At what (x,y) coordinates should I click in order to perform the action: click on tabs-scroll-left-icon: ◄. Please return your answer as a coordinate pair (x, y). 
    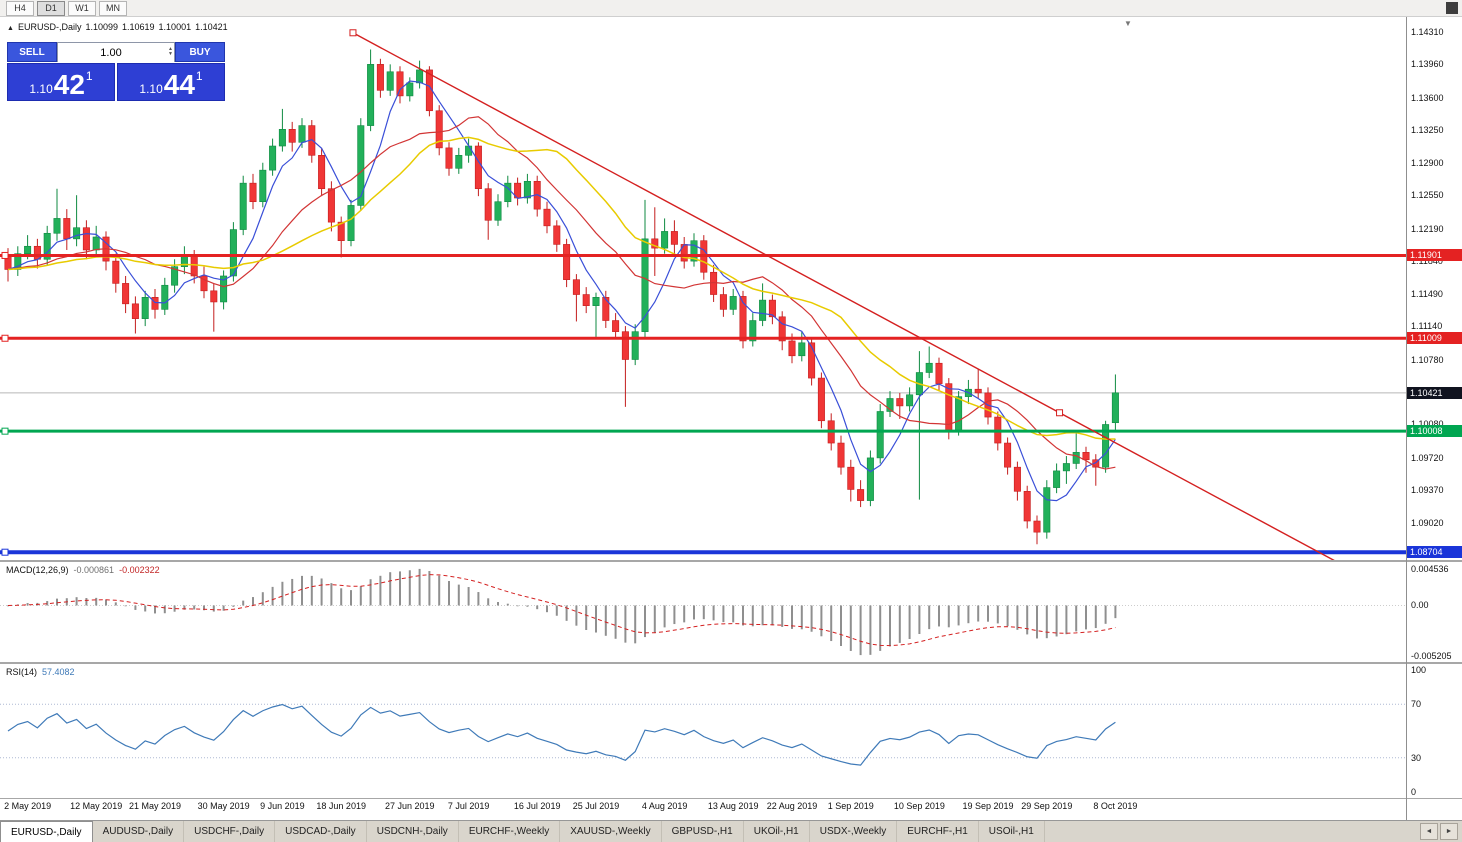
    Looking at the image, I should click on (1429, 831).